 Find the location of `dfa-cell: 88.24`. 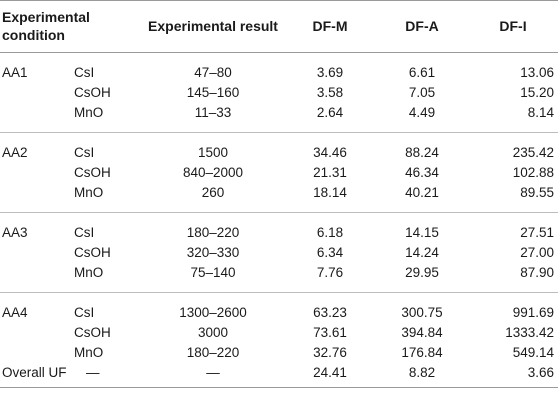

dfa-cell: 88.24 is located at coordinates (422, 147).